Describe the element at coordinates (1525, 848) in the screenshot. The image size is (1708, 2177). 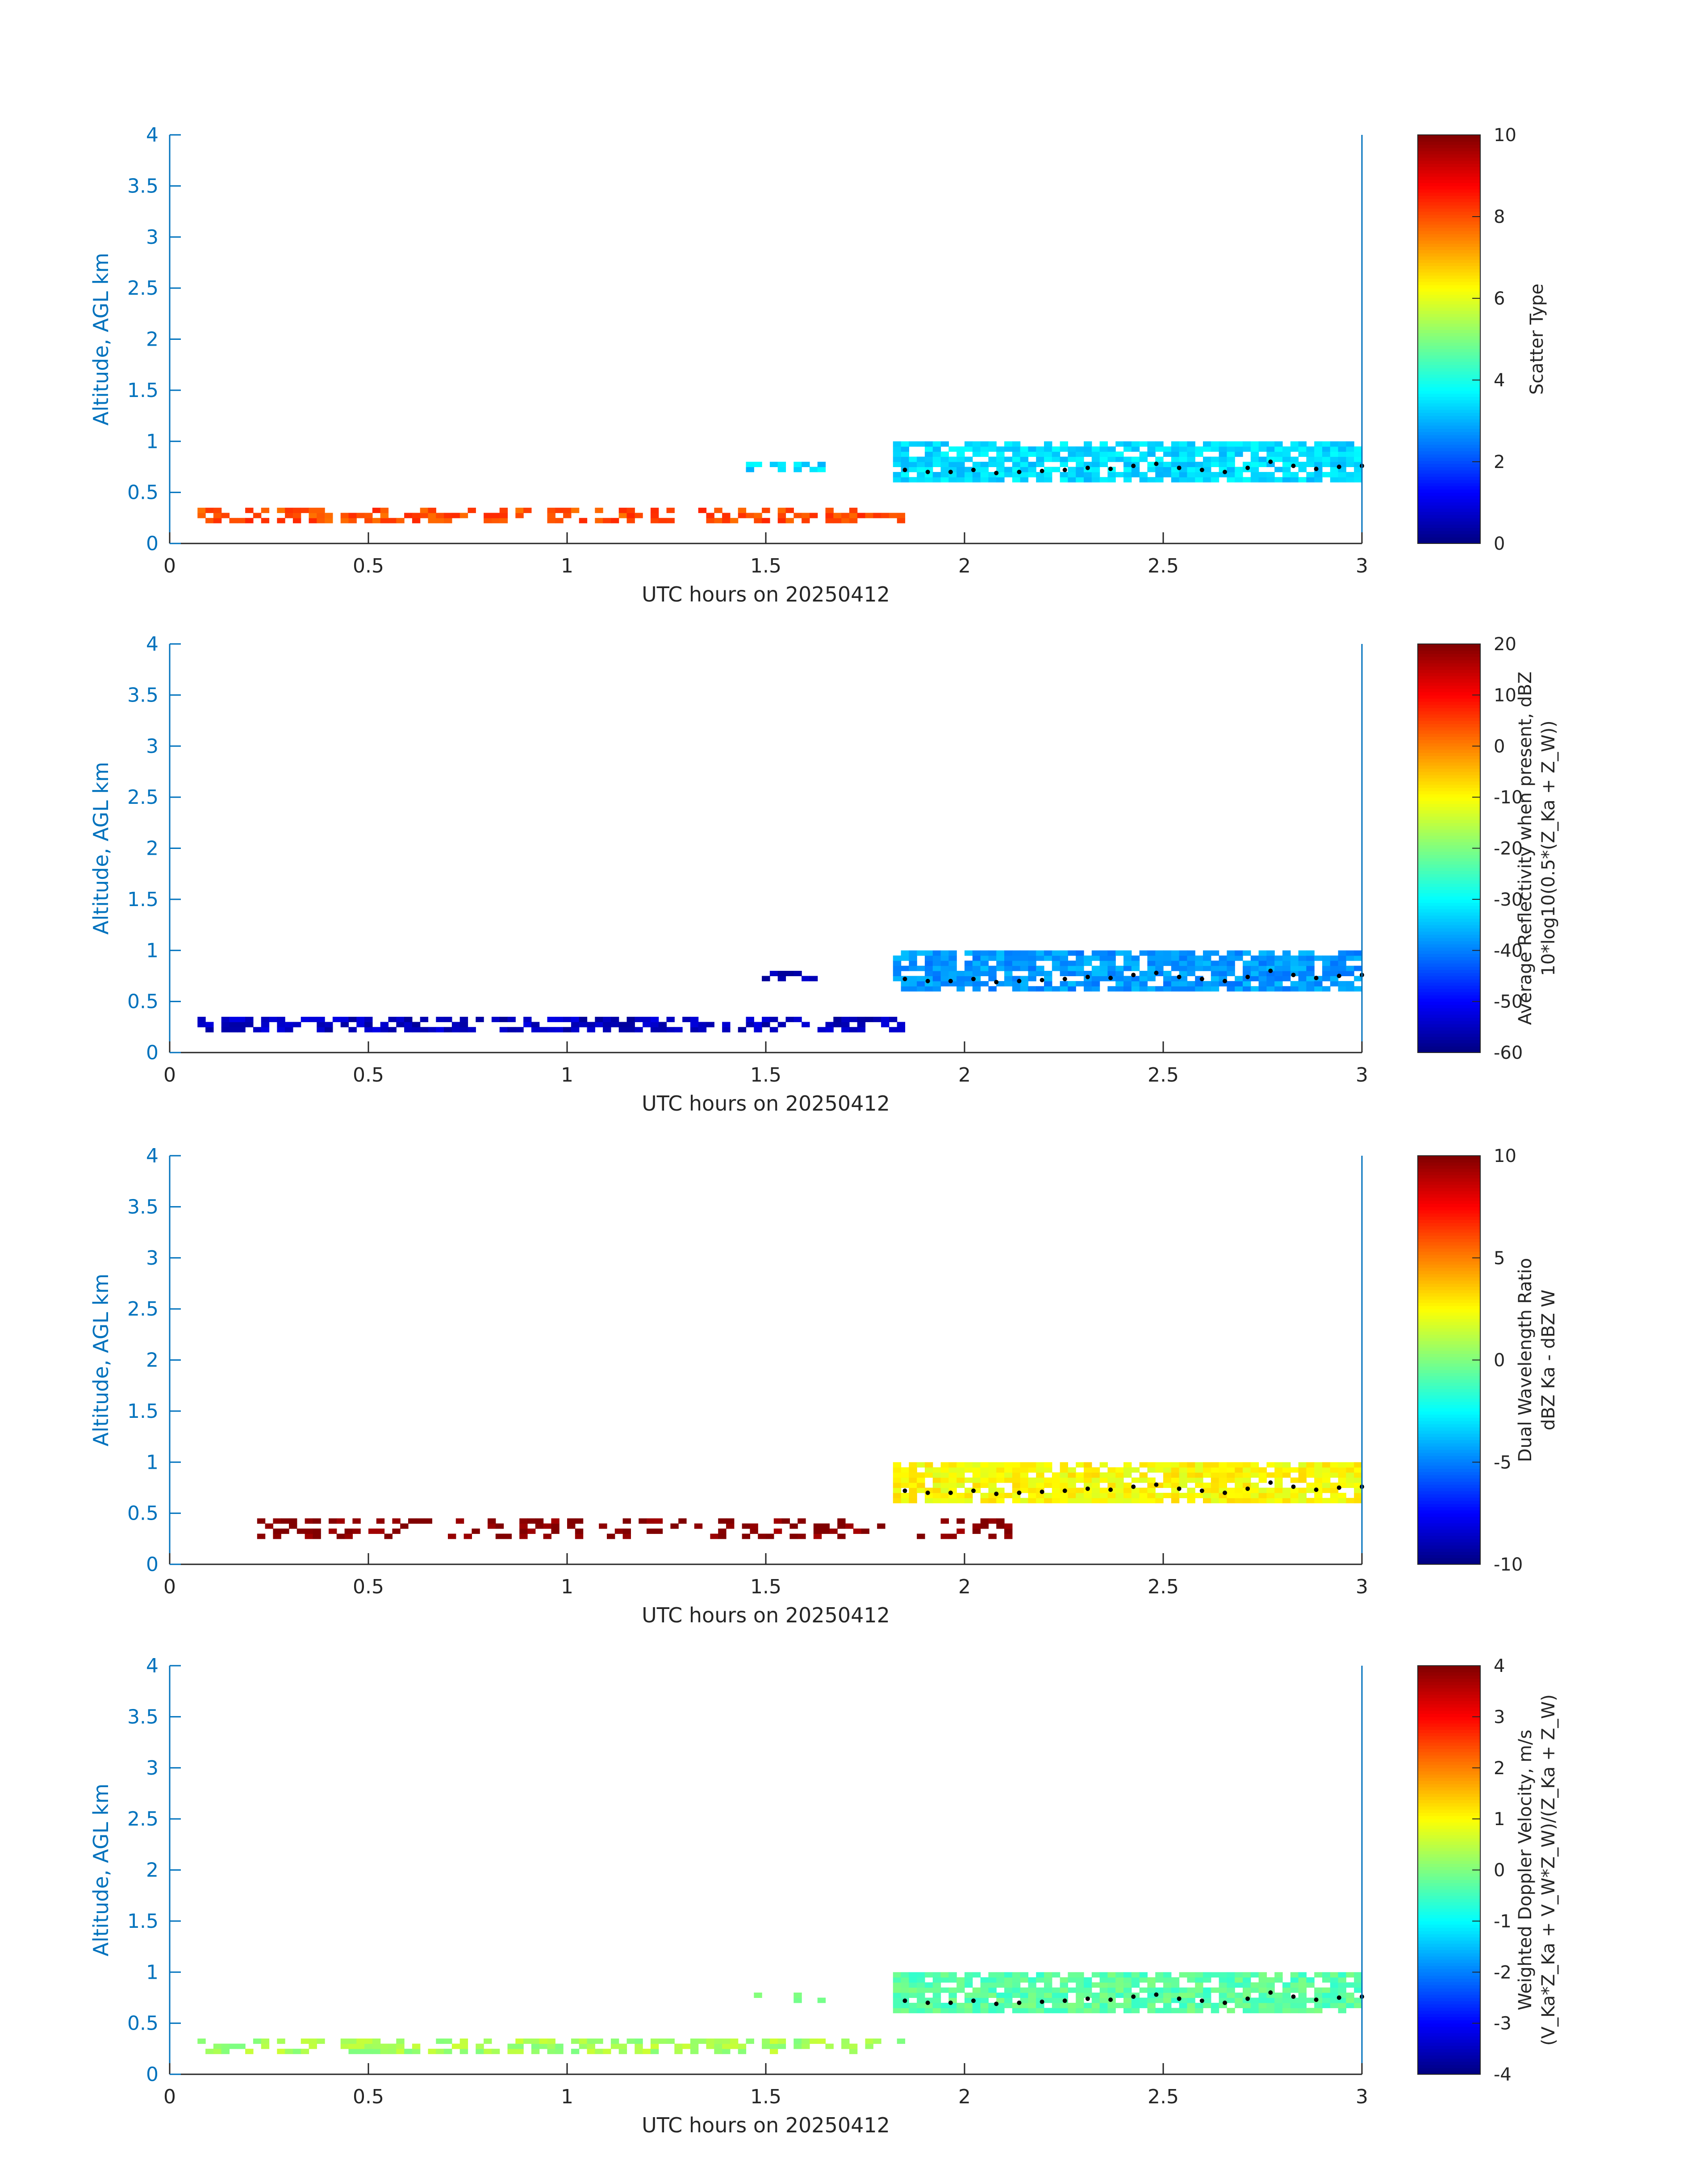
I see `colorbar-label: Average Reflectivity when present, dBZ` at that location.